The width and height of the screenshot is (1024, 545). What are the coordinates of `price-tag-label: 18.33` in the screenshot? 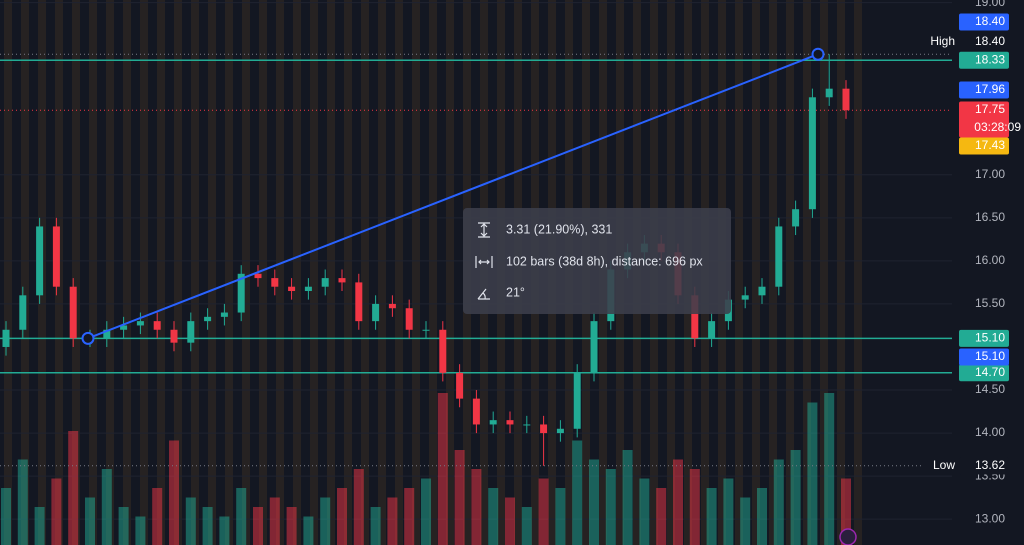 It's located at (990, 59).